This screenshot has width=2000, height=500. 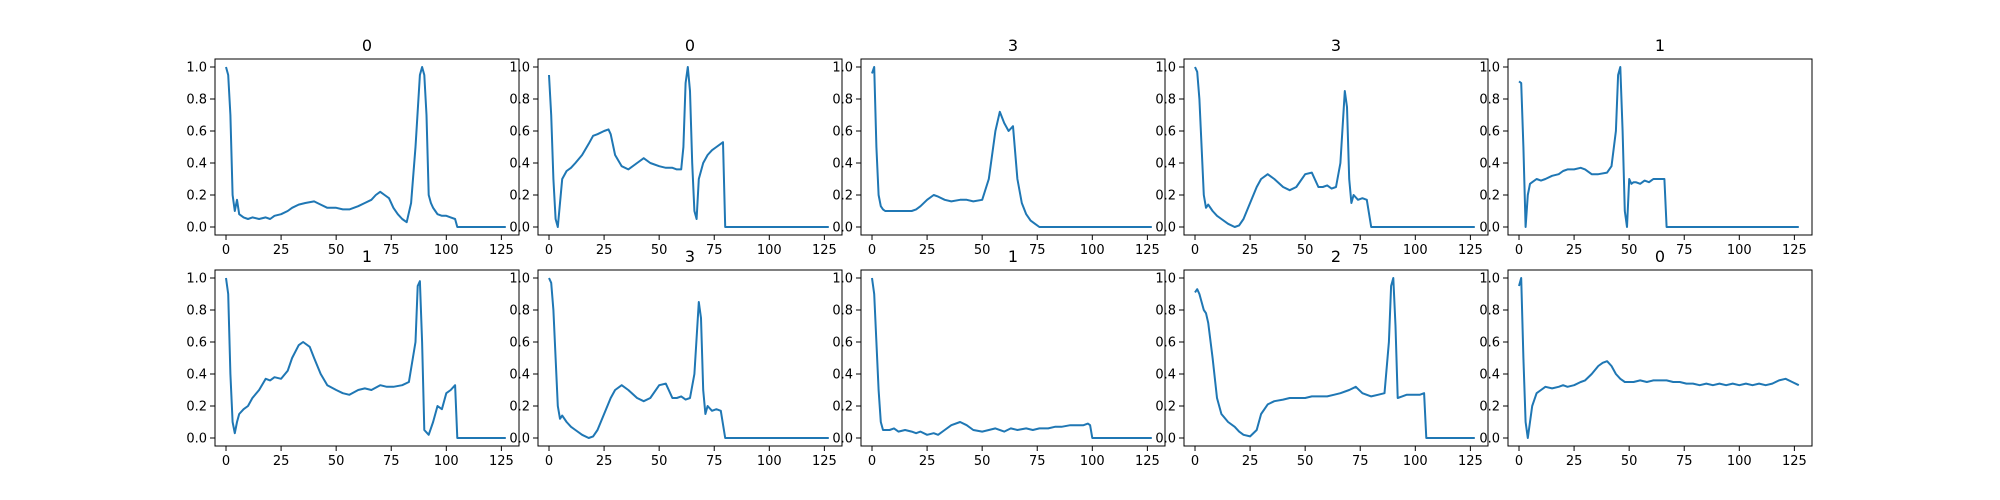 I want to click on subplot-3: 3 0 25 50 75 100 125 0.0 0.2 0.4 0.6 0.8 1.0, so click(x=1322, y=147).